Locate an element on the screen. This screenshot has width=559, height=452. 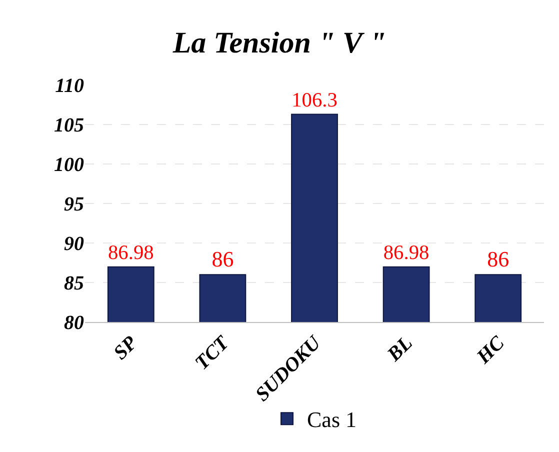
y-tick-label: 90 is located at coordinates (74, 244).